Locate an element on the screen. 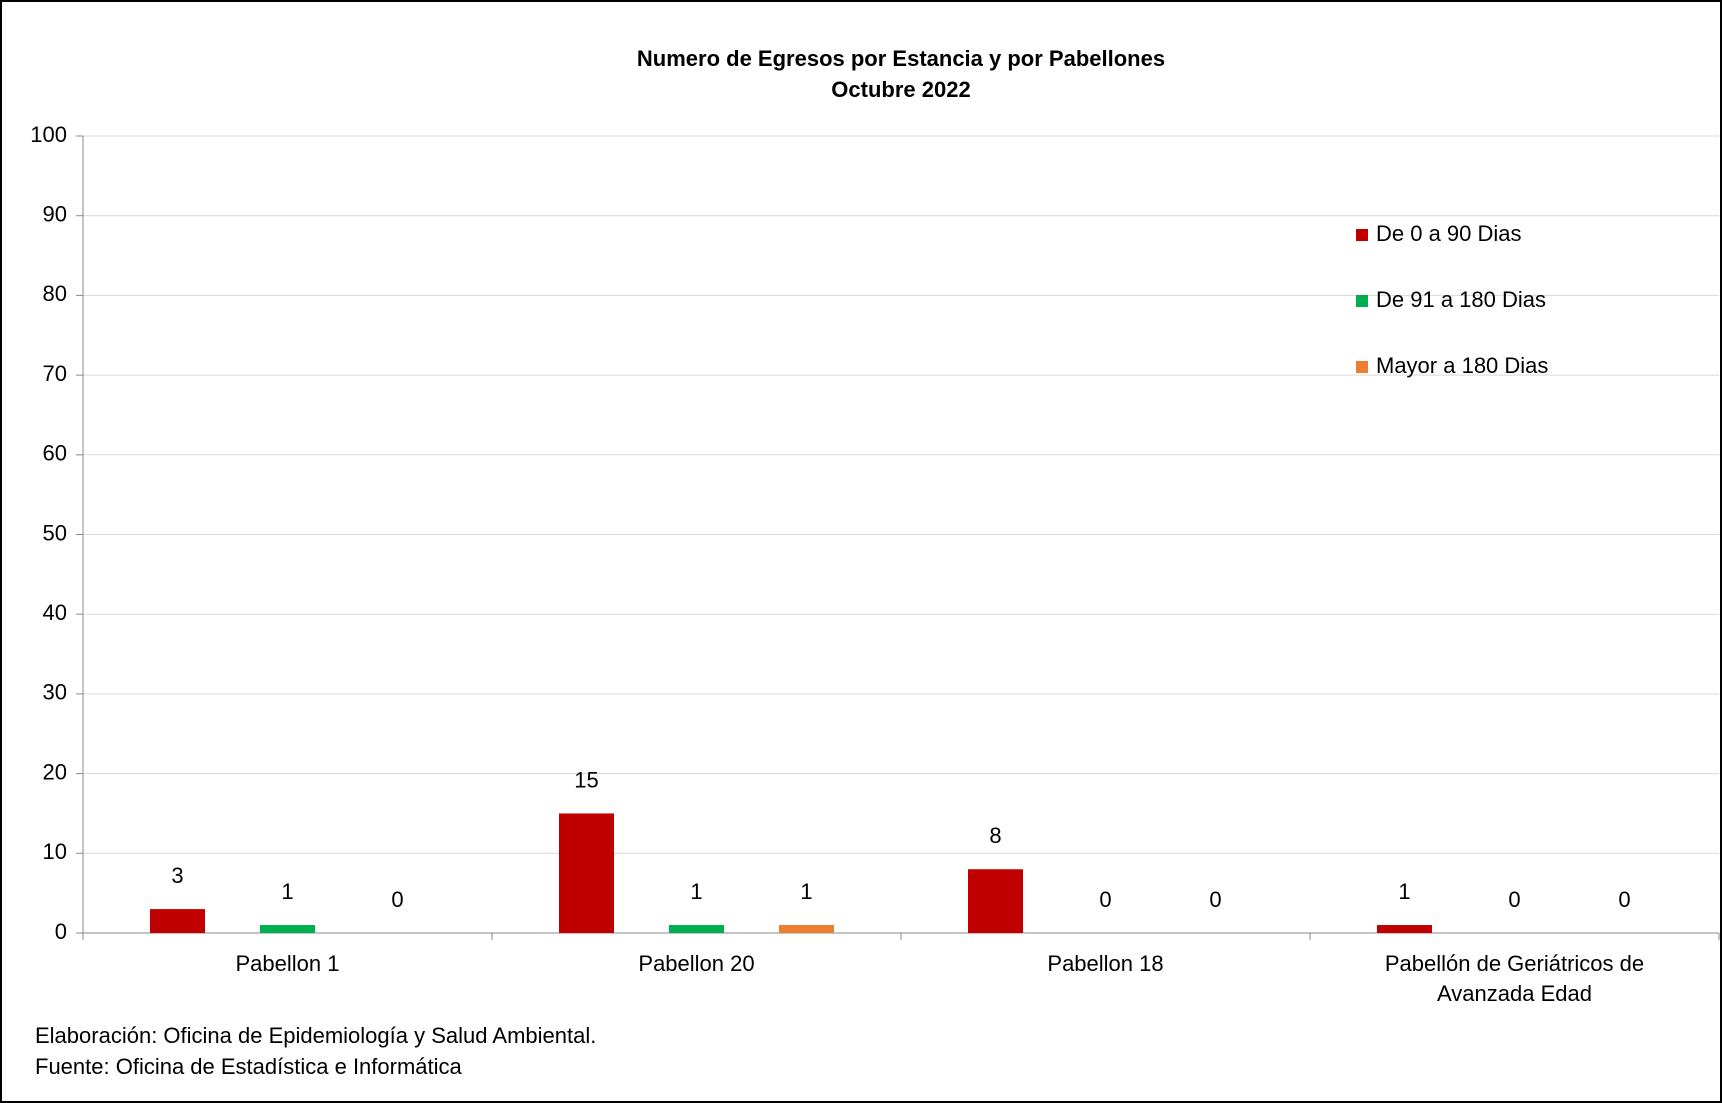 The height and width of the screenshot is (1103, 1722). y-tick-label: 20 is located at coordinates (55, 771).